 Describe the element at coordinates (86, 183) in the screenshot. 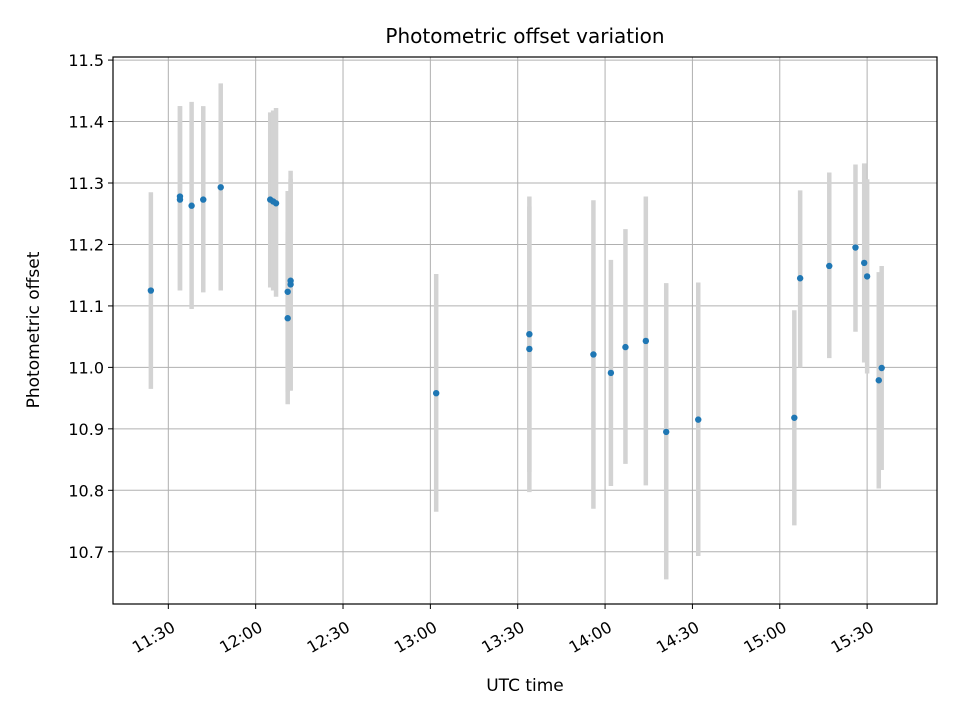

I see `y-tick-label: 11.3` at that location.